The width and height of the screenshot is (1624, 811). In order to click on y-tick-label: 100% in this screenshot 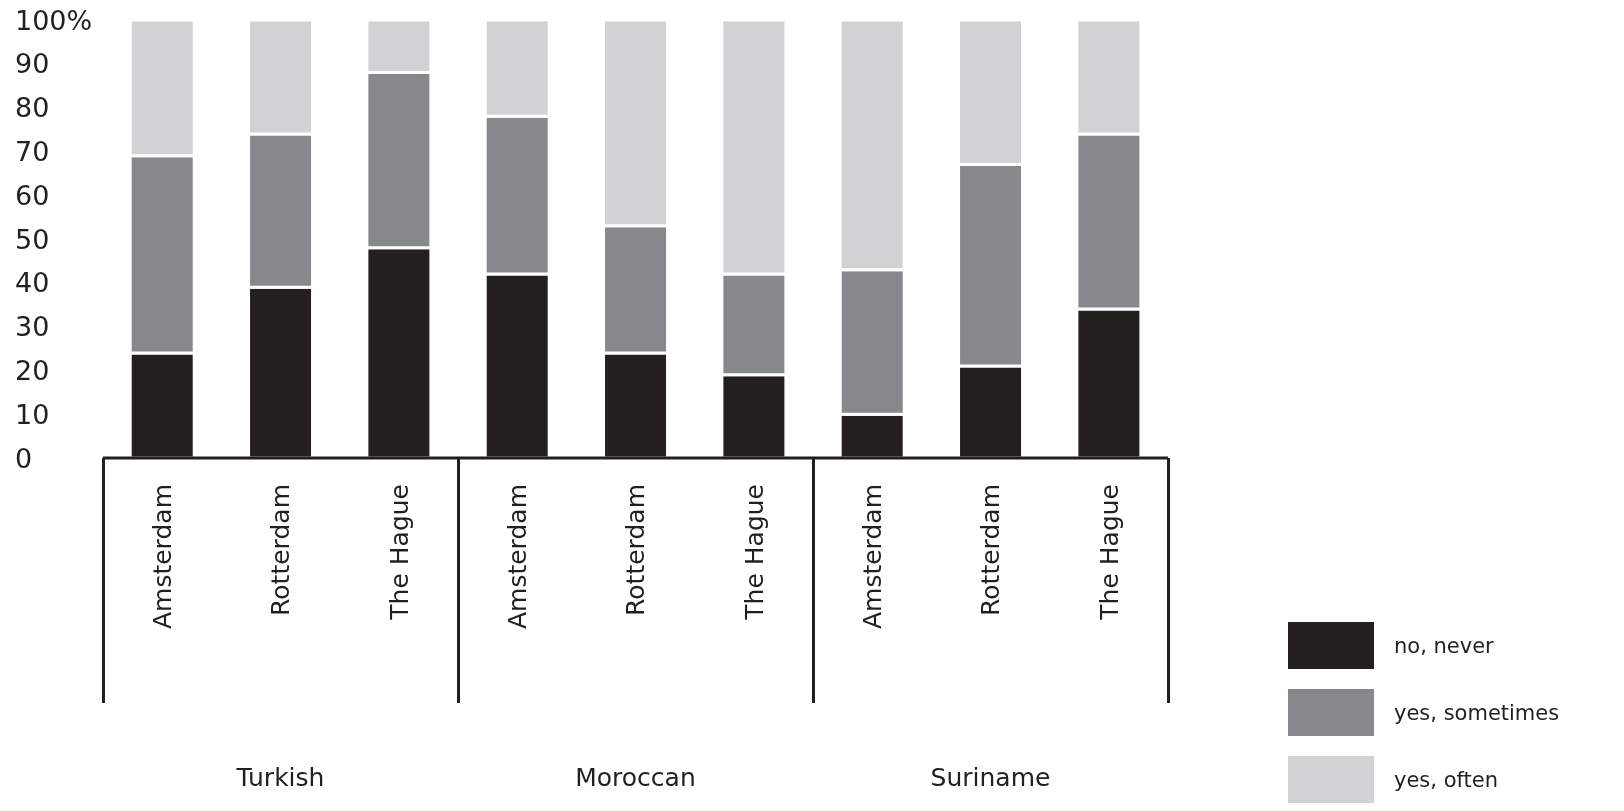, I will do `click(54, 20)`.